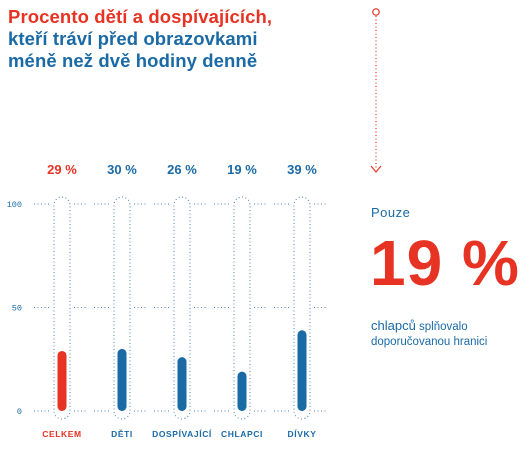  What do you see at coordinates (122, 169) in the screenshot?
I see `value-label: 30 %` at bounding box center [122, 169].